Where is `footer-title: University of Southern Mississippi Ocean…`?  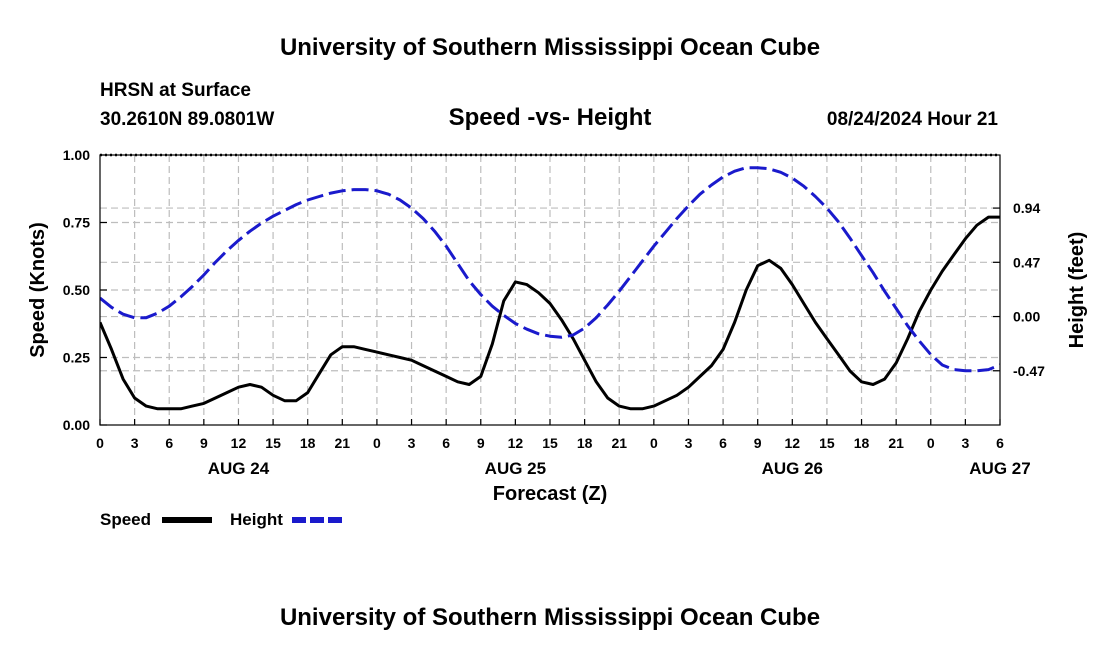 footer-title: University of Southern Mississippi Ocean… is located at coordinates (550, 617).